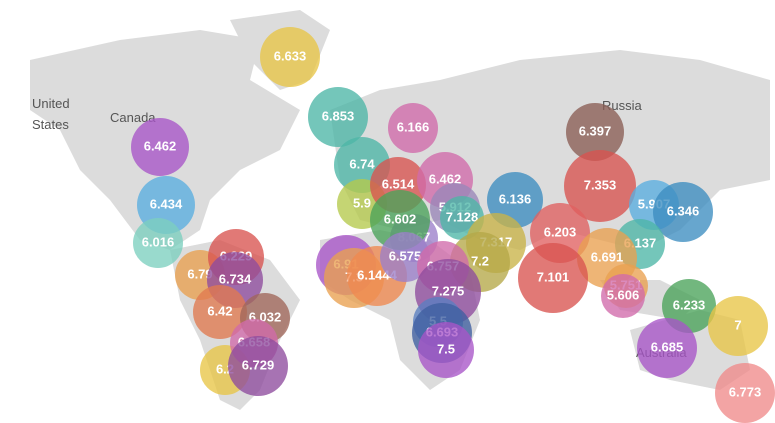 The image size is (775, 423). What do you see at coordinates (199, 273) in the screenshot?
I see `bubble-label: 6.79` at bounding box center [199, 273].